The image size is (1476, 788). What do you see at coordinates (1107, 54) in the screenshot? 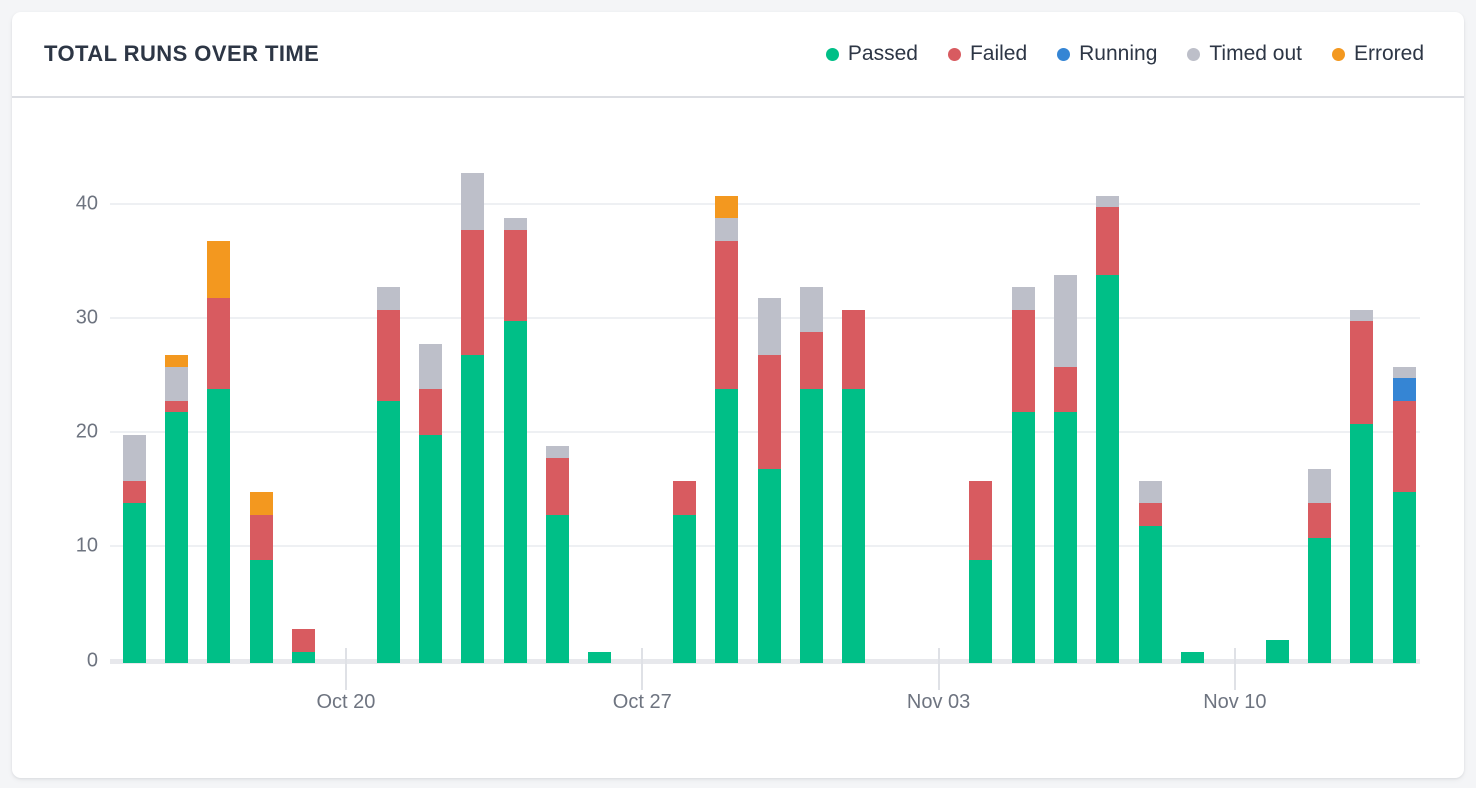
I see `legend-item-running: Running` at bounding box center [1107, 54].